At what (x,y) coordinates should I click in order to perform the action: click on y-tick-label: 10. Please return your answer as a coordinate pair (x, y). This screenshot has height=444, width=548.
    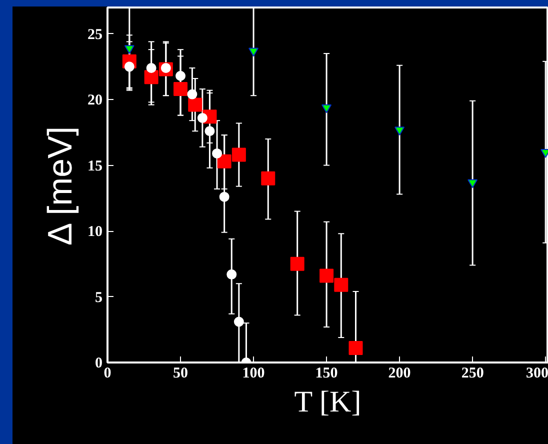
    Looking at the image, I should click on (95, 232).